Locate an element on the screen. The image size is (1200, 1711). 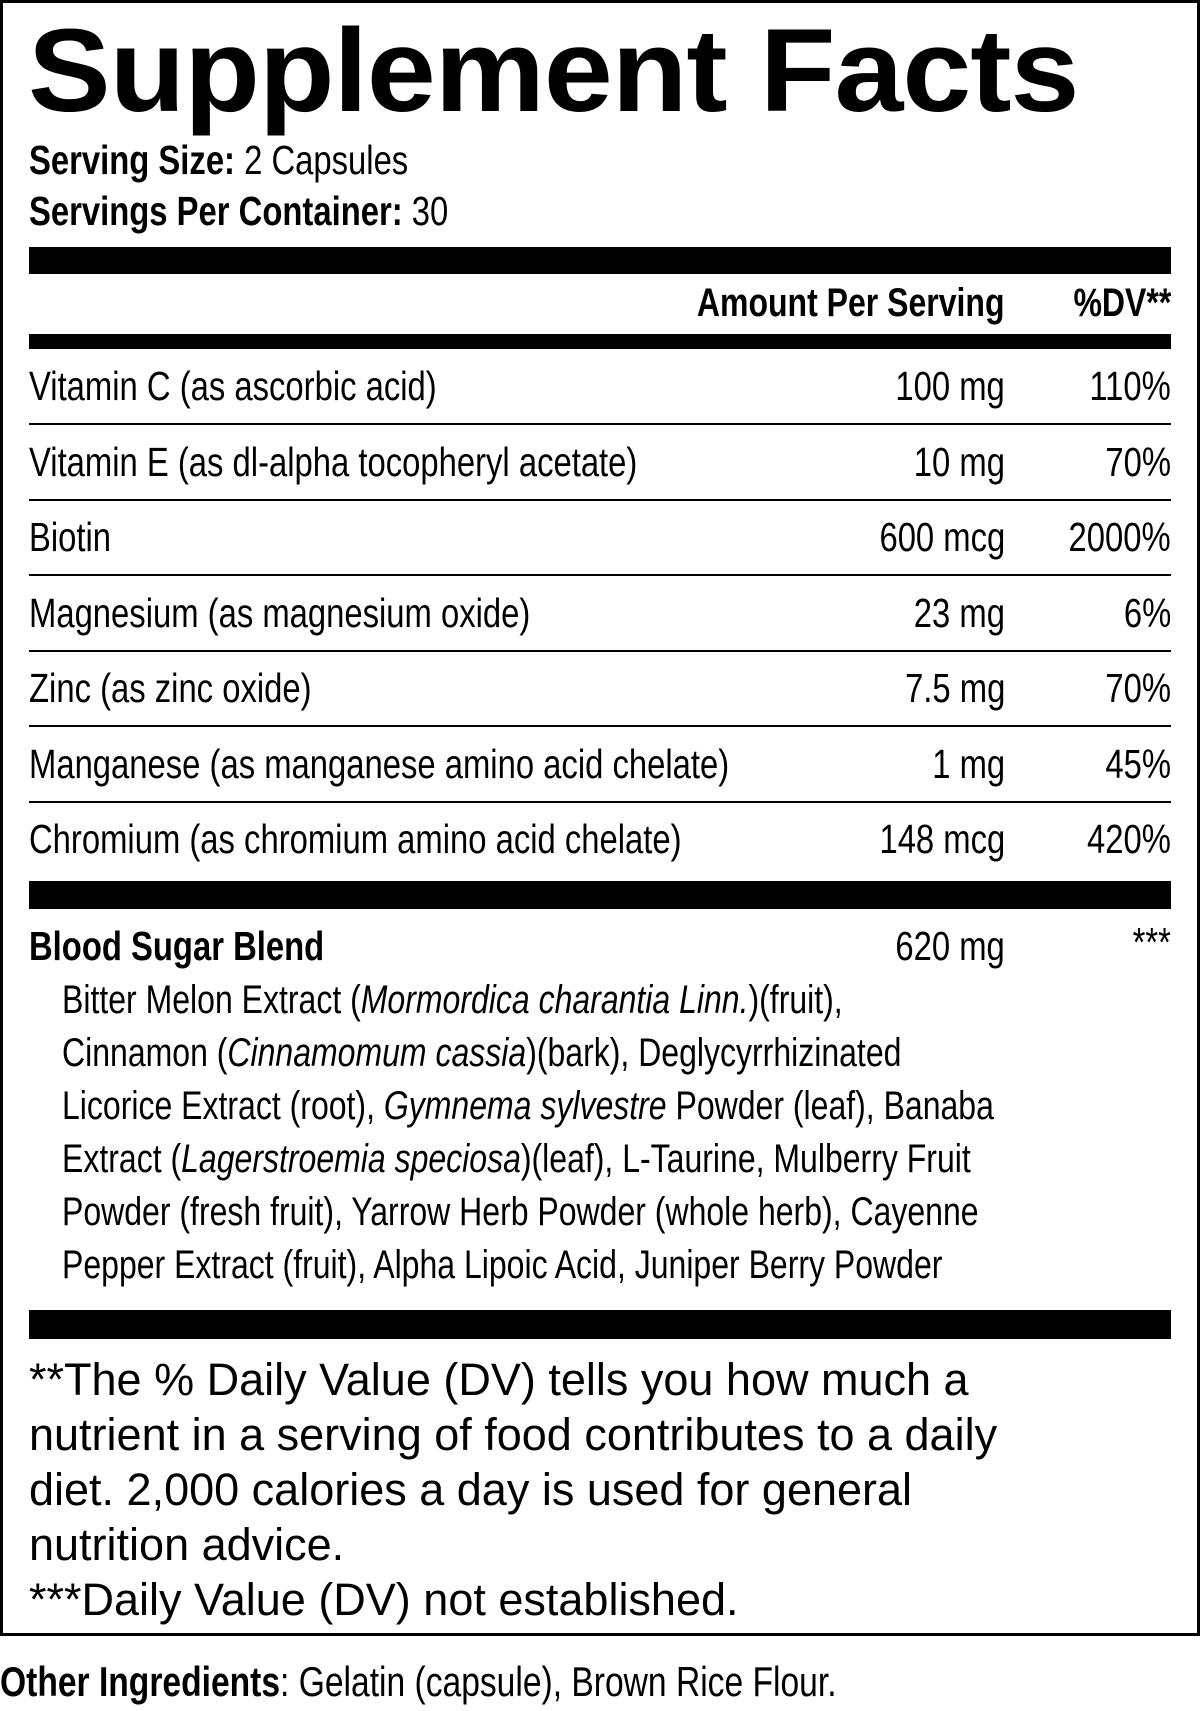
ingredient-text: )(fruit), is located at coordinates (795, 1000).